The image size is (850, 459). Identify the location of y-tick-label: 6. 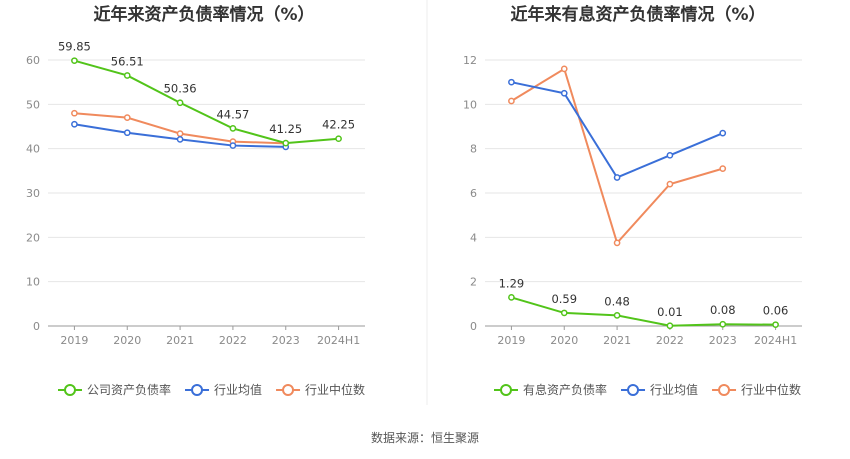
(473, 193).